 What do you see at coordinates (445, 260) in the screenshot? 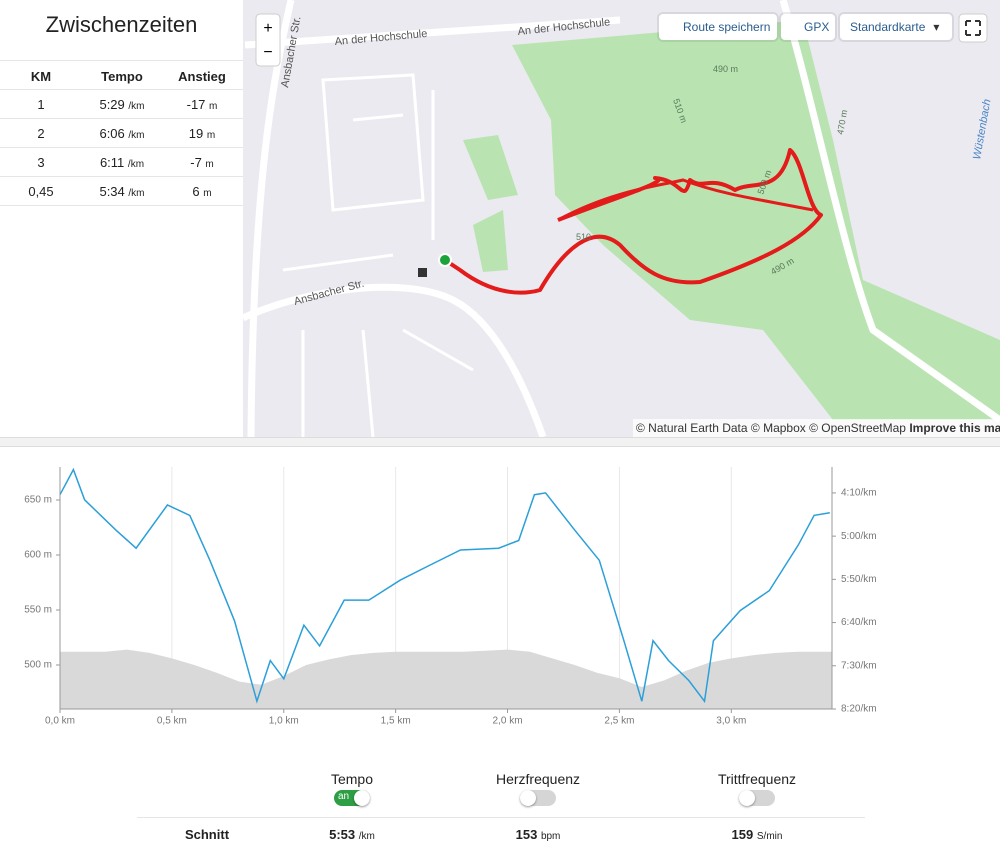
I see `start-marker` at bounding box center [445, 260].